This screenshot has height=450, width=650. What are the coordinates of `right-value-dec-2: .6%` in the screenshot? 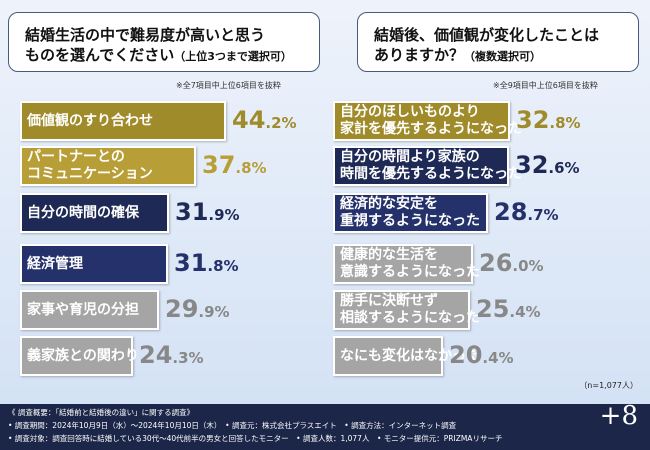 It's located at (564, 168).